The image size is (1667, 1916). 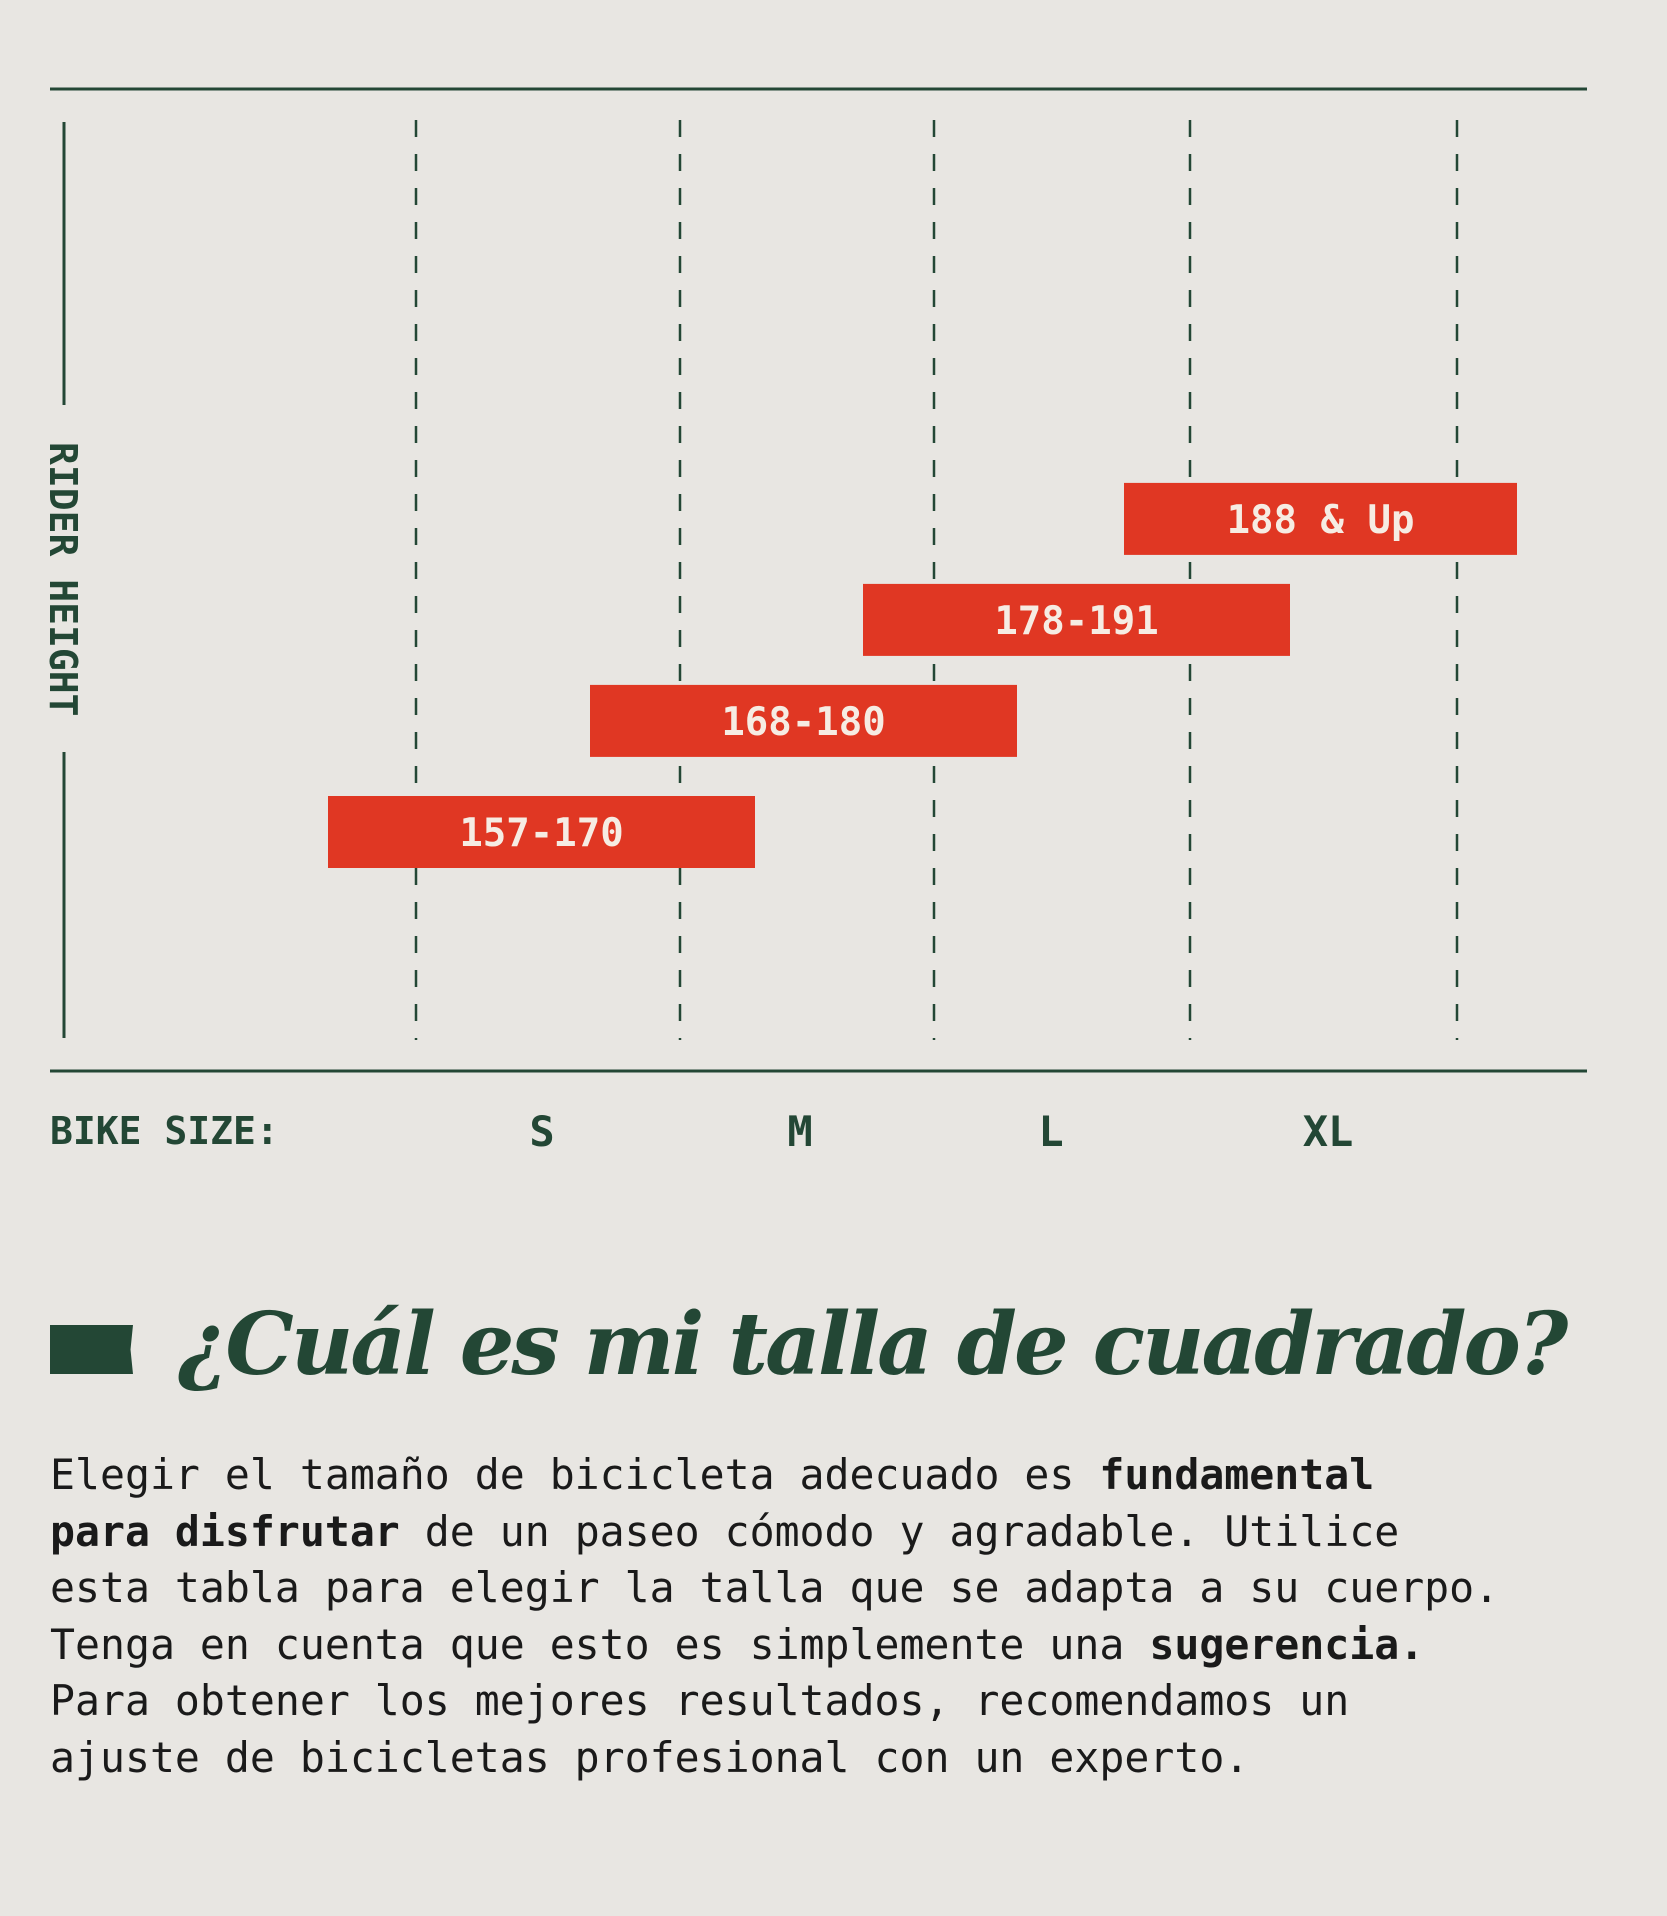 I want to click on size-label-m: M, so click(x=799, y=1131).